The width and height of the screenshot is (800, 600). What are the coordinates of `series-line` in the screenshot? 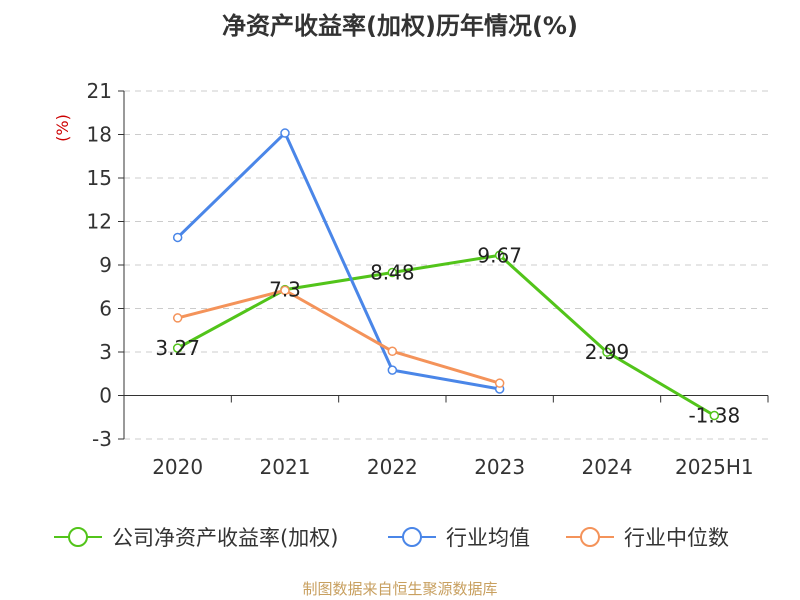 It's located at (339, 336).